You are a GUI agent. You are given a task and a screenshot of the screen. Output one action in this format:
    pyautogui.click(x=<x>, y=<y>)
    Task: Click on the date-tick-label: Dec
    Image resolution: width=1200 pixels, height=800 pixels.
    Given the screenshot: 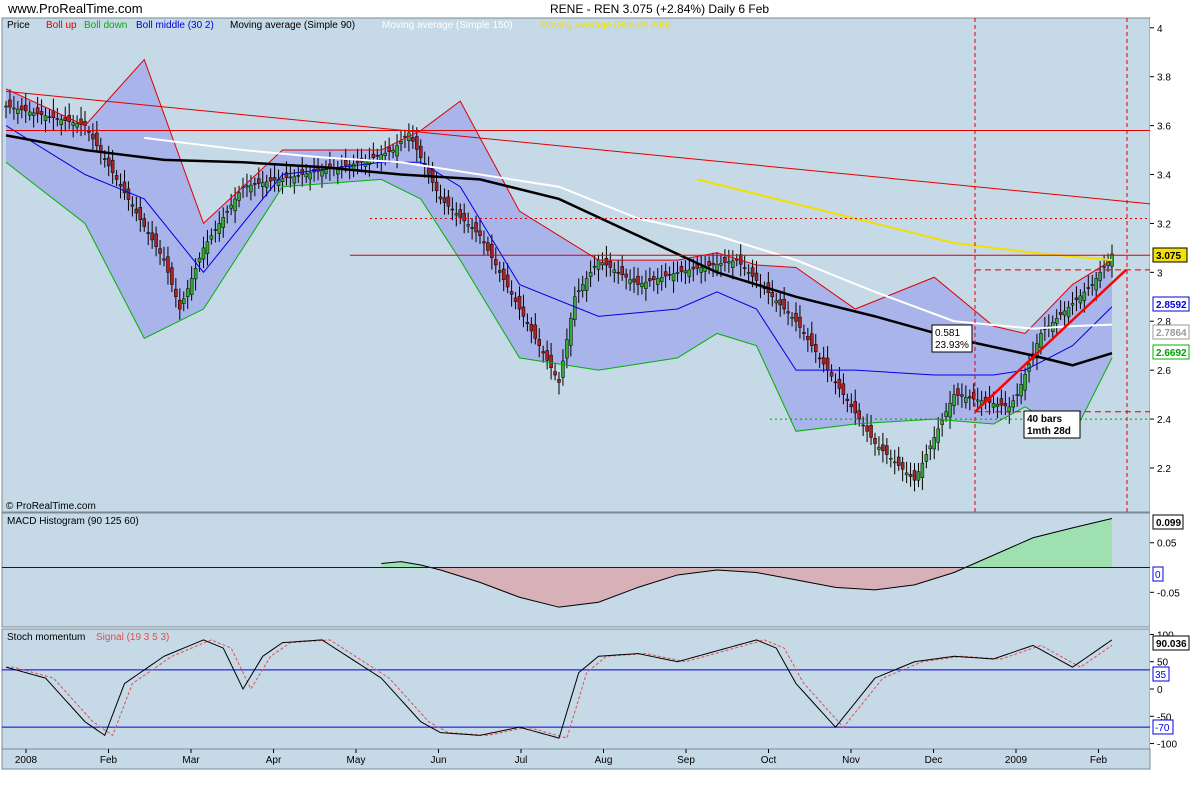 What is the action you would take?
    pyautogui.click(x=934, y=760)
    